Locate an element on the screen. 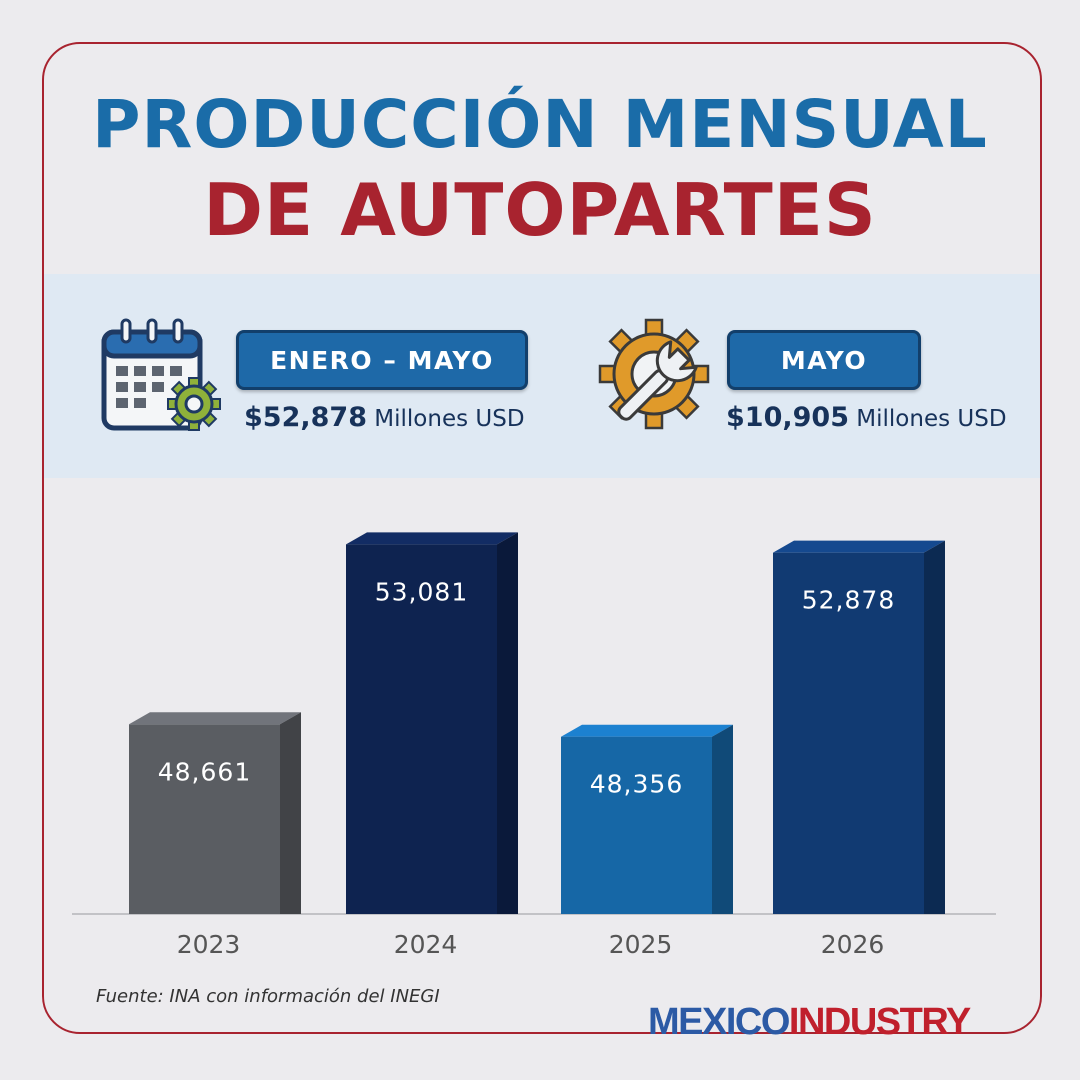 The width and height of the screenshot is (1080, 1080). bar-2026 is located at coordinates (859, 727).